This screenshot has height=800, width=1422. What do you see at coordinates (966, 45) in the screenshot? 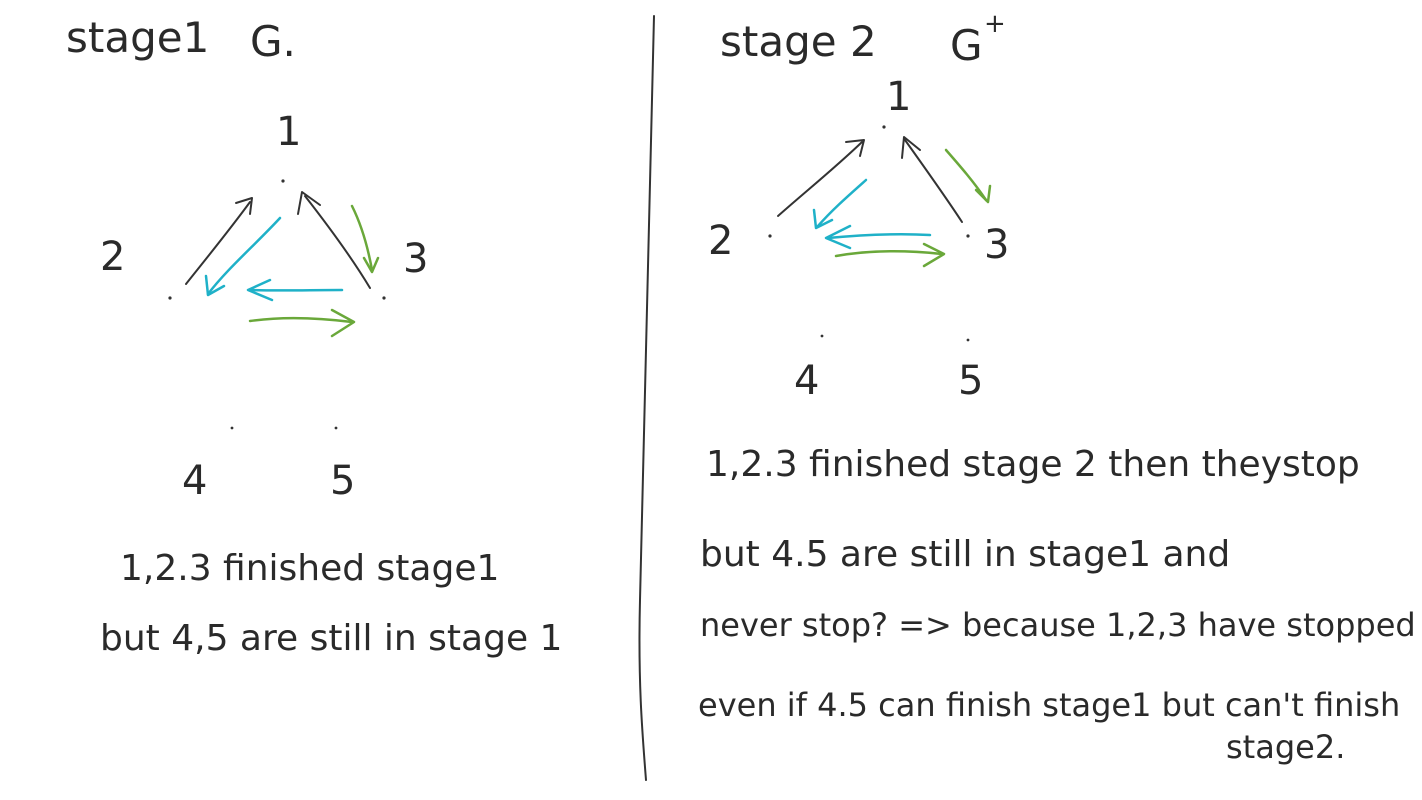
I see `stage2-graph-label: G` at bounding box center [966, 45].